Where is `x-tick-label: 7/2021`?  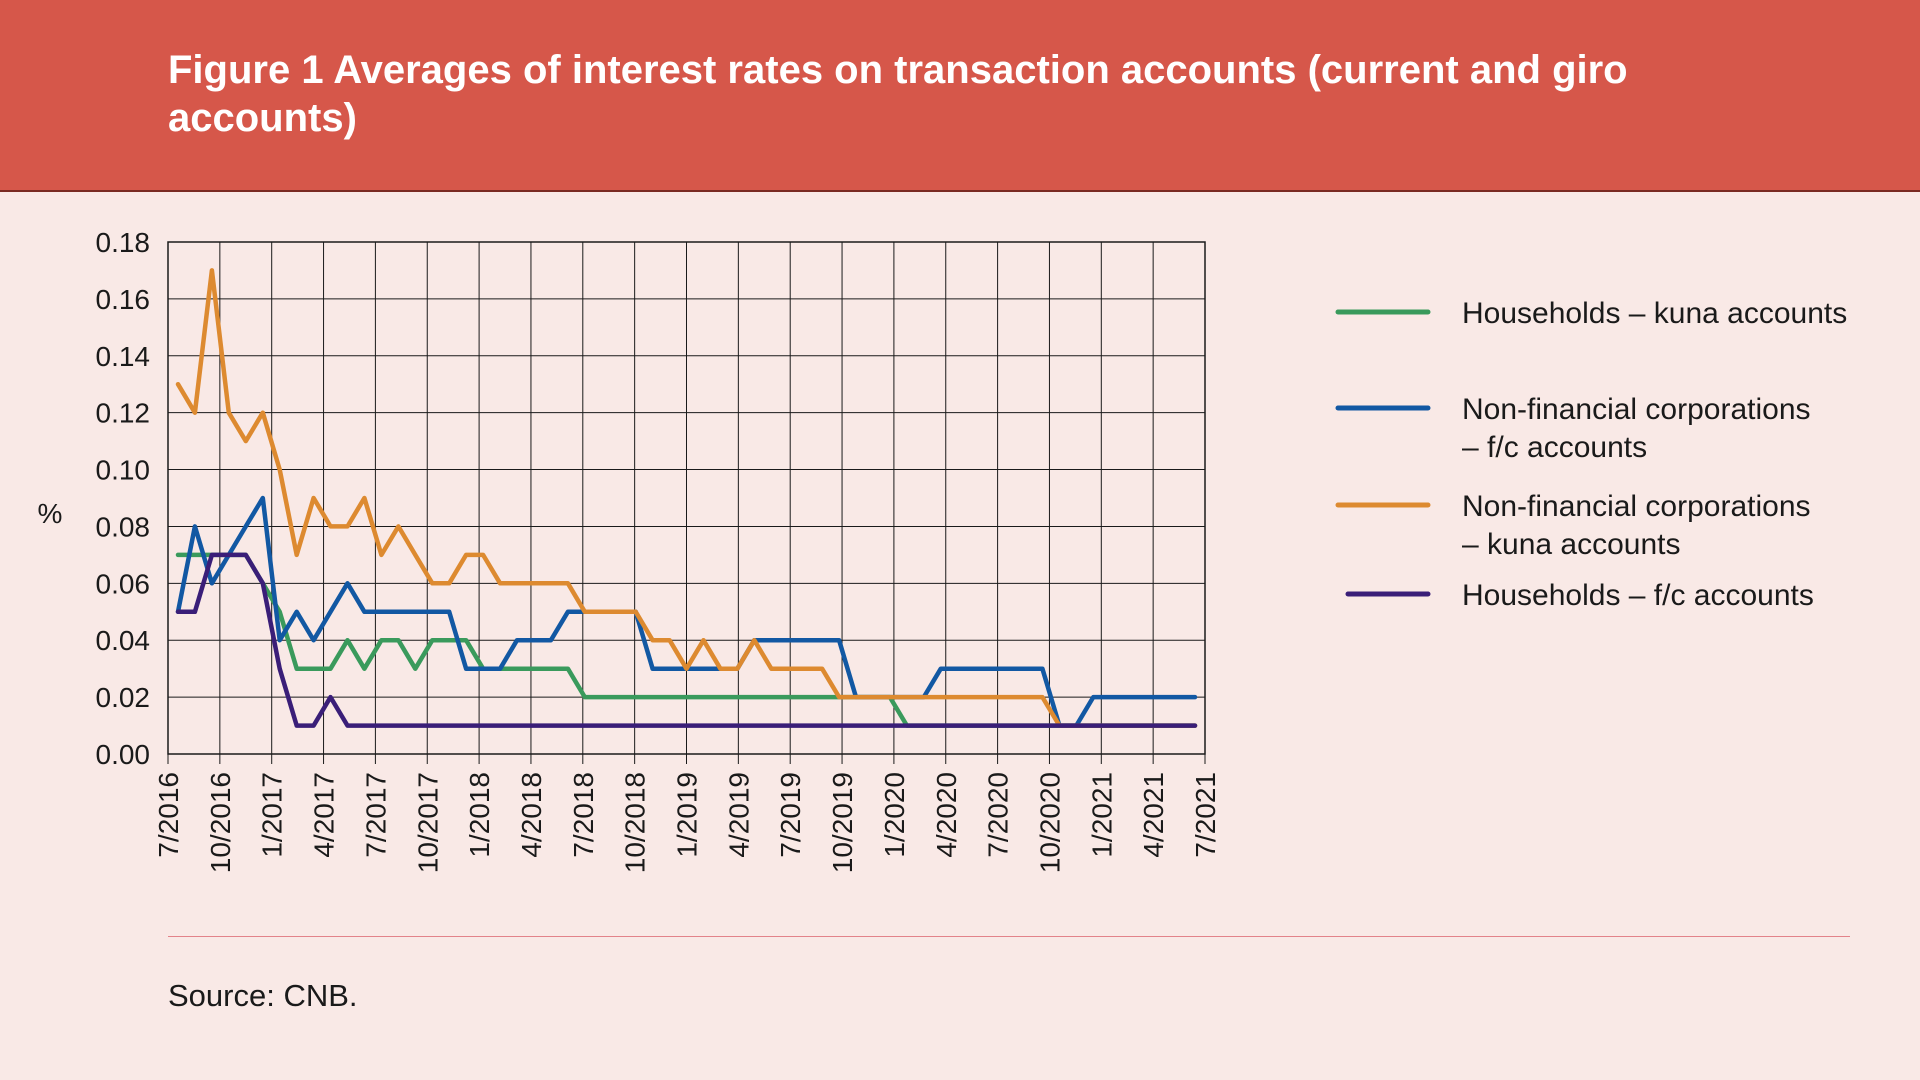 x-tick-label: 7/2021 is located at coordinates (1205, 815).